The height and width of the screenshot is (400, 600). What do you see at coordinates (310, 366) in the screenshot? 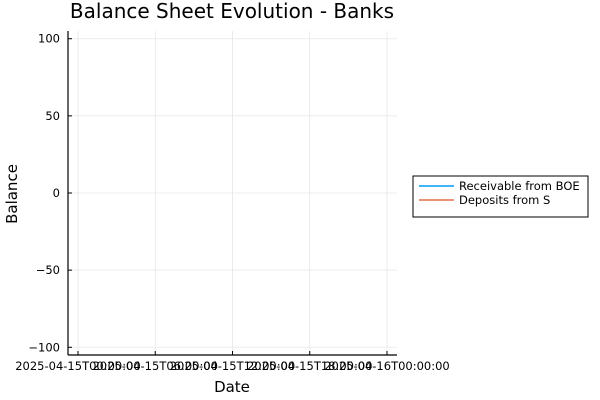
I see `x-tick-label: 2025-04-15T18:00:00` at bounding box center [310, 366].